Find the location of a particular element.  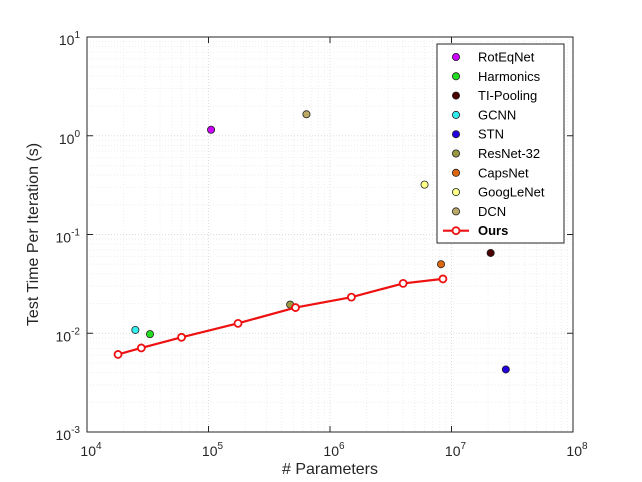

x-tick-label: 10⁴ is located at coordinates (91, 450).